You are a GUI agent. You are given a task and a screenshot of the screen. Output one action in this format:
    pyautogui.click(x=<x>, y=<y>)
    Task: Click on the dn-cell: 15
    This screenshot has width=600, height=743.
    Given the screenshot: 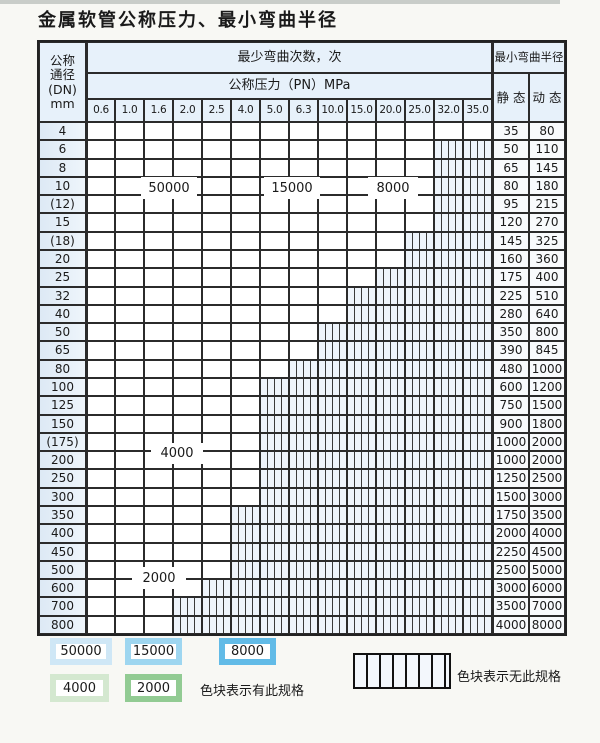 What is the action you would take?
    pyautogui.click(x=62, y=222)
    